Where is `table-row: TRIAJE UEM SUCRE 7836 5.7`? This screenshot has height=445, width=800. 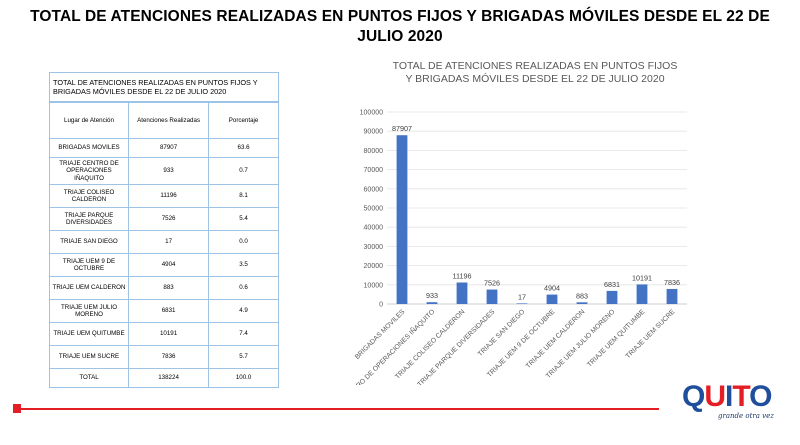 table-row: TRIAJE UEM SUCRE 7836 5.7 is located at coordinates (164, 357).